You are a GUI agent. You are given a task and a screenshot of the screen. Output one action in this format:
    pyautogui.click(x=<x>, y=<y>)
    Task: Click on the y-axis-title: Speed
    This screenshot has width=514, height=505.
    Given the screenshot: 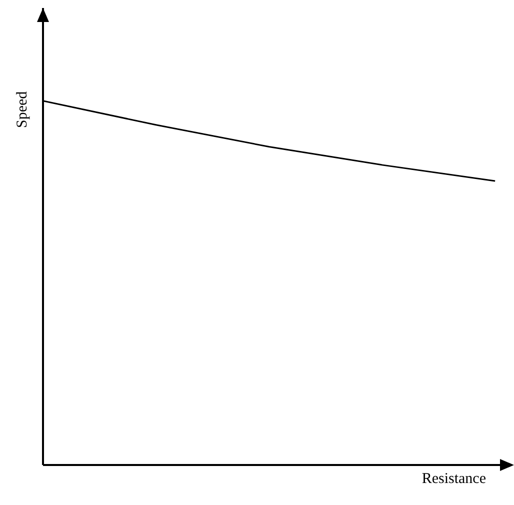 What is the action you would take?
    pyautogui.click(x=22, y=109)
    